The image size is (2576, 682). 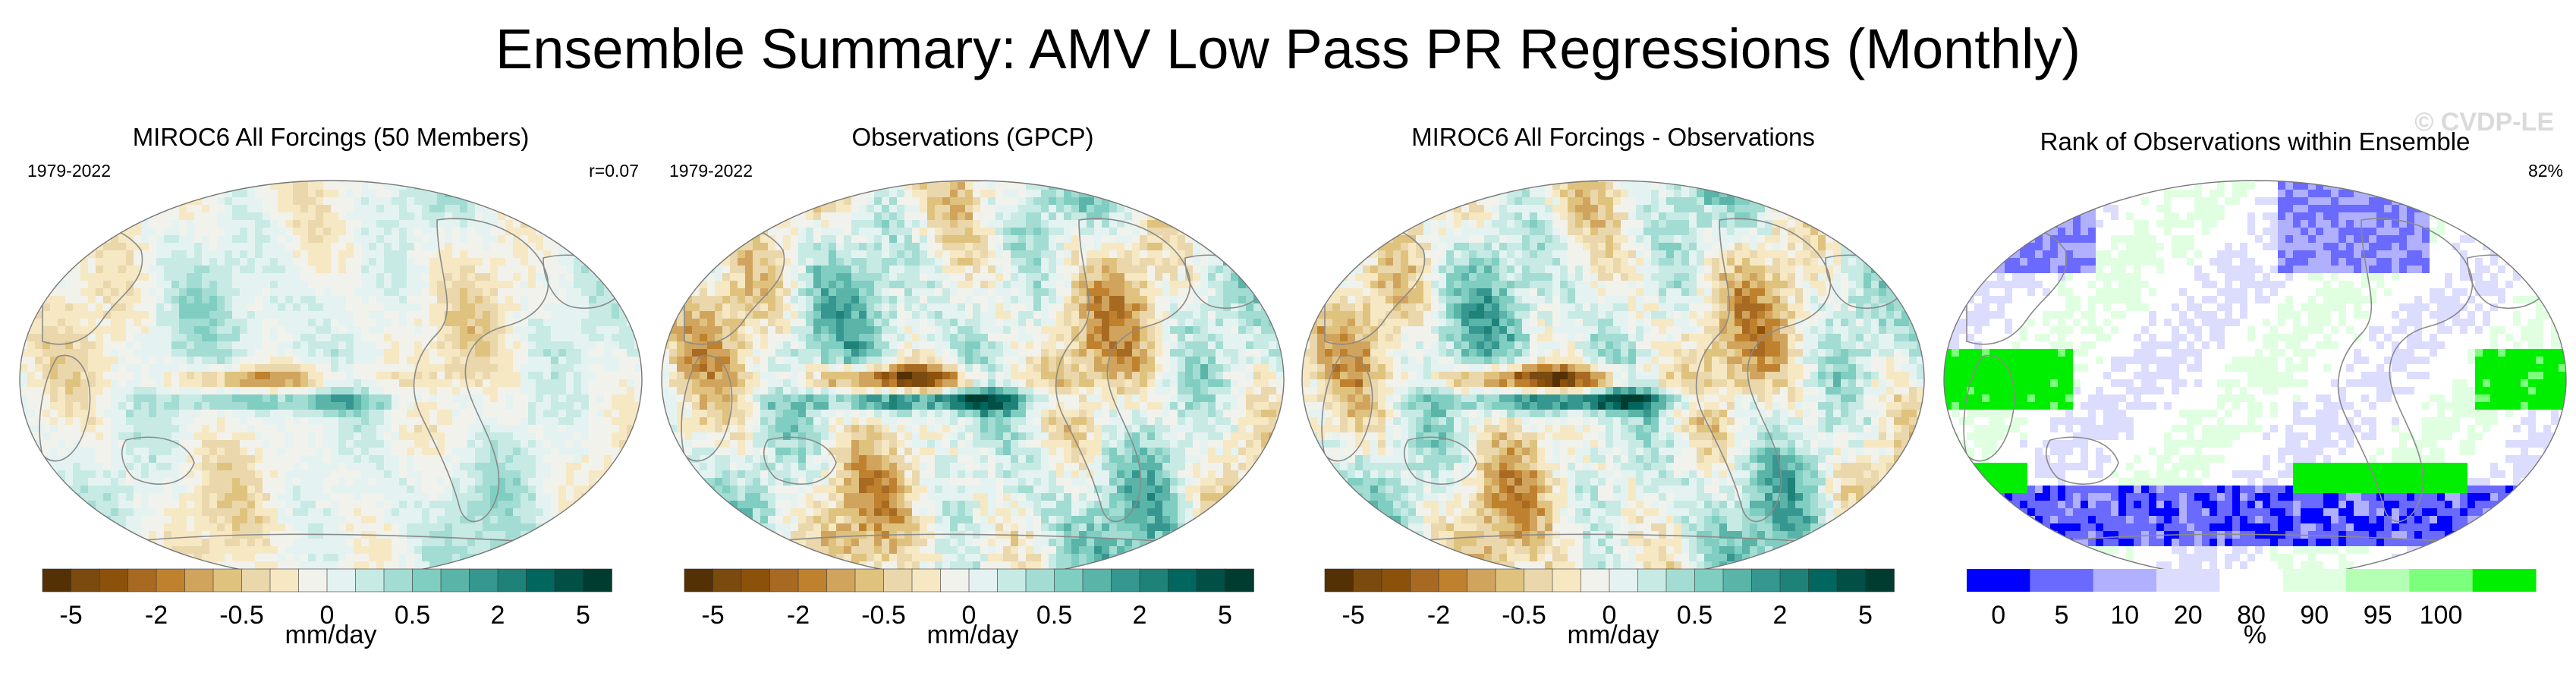 I want to click on pattern-correlation: r=0.07, so click(x=614, y=171).